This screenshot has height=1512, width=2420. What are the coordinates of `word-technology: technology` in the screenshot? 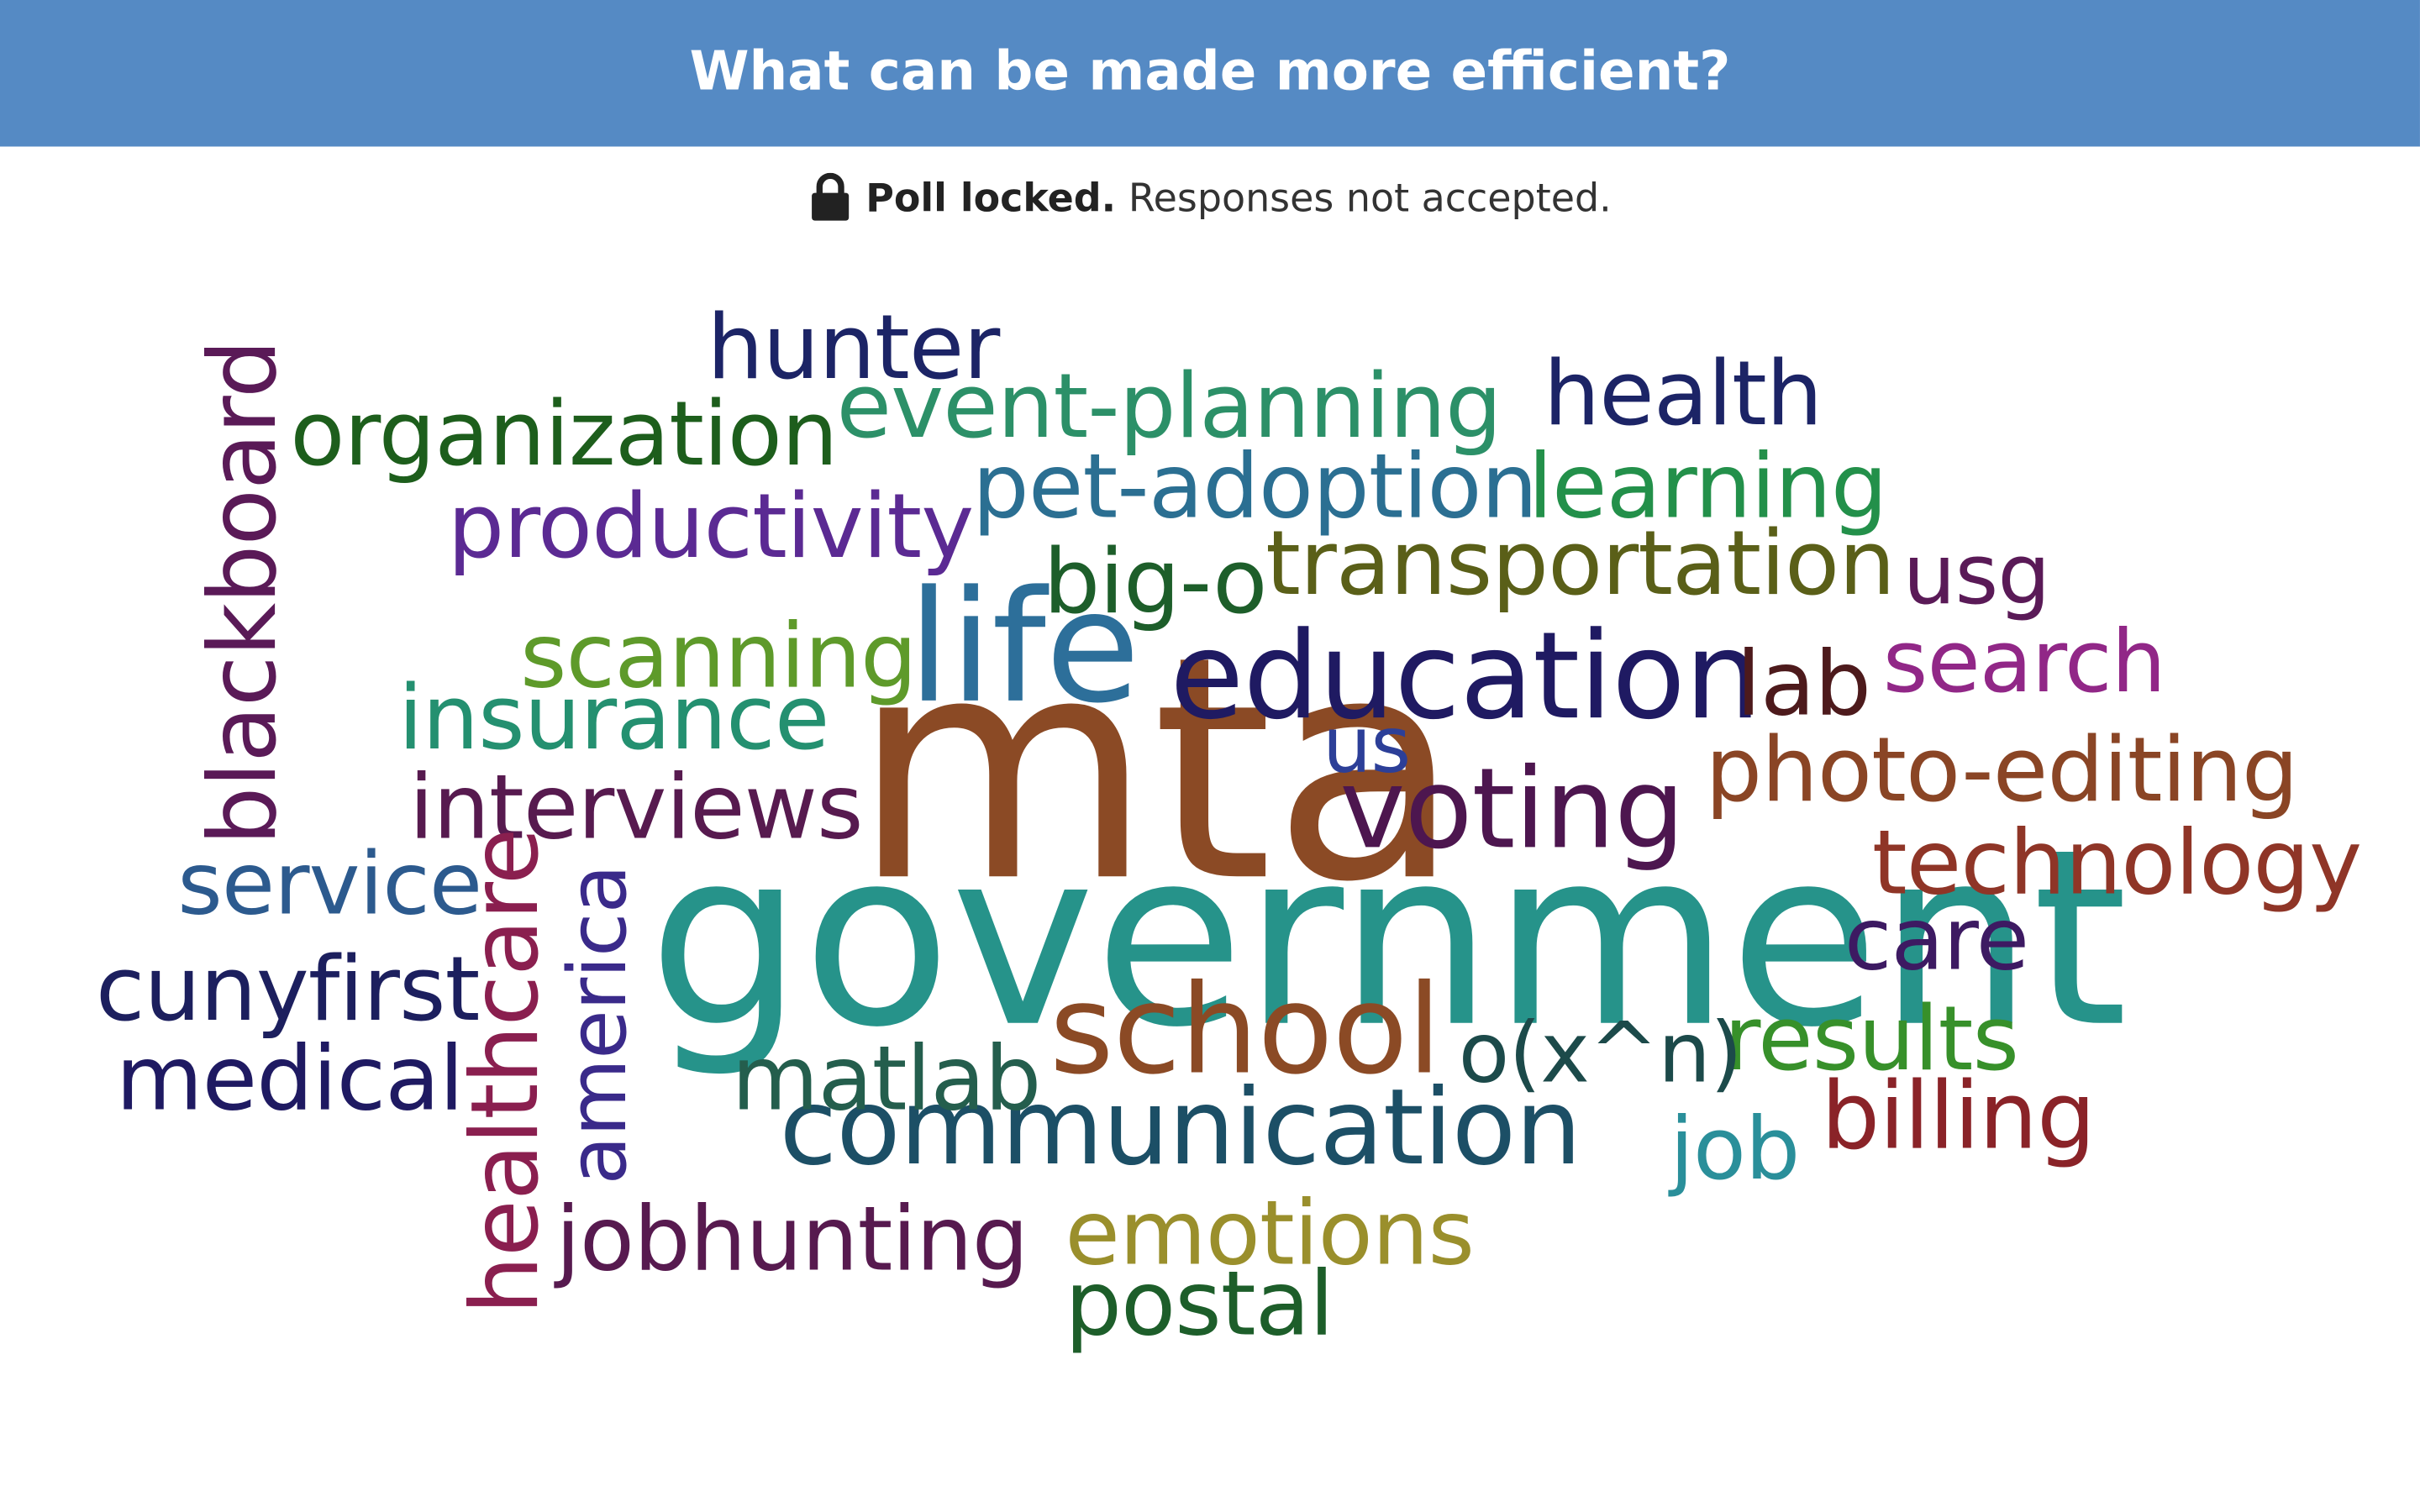 It's located at (2116, 863).